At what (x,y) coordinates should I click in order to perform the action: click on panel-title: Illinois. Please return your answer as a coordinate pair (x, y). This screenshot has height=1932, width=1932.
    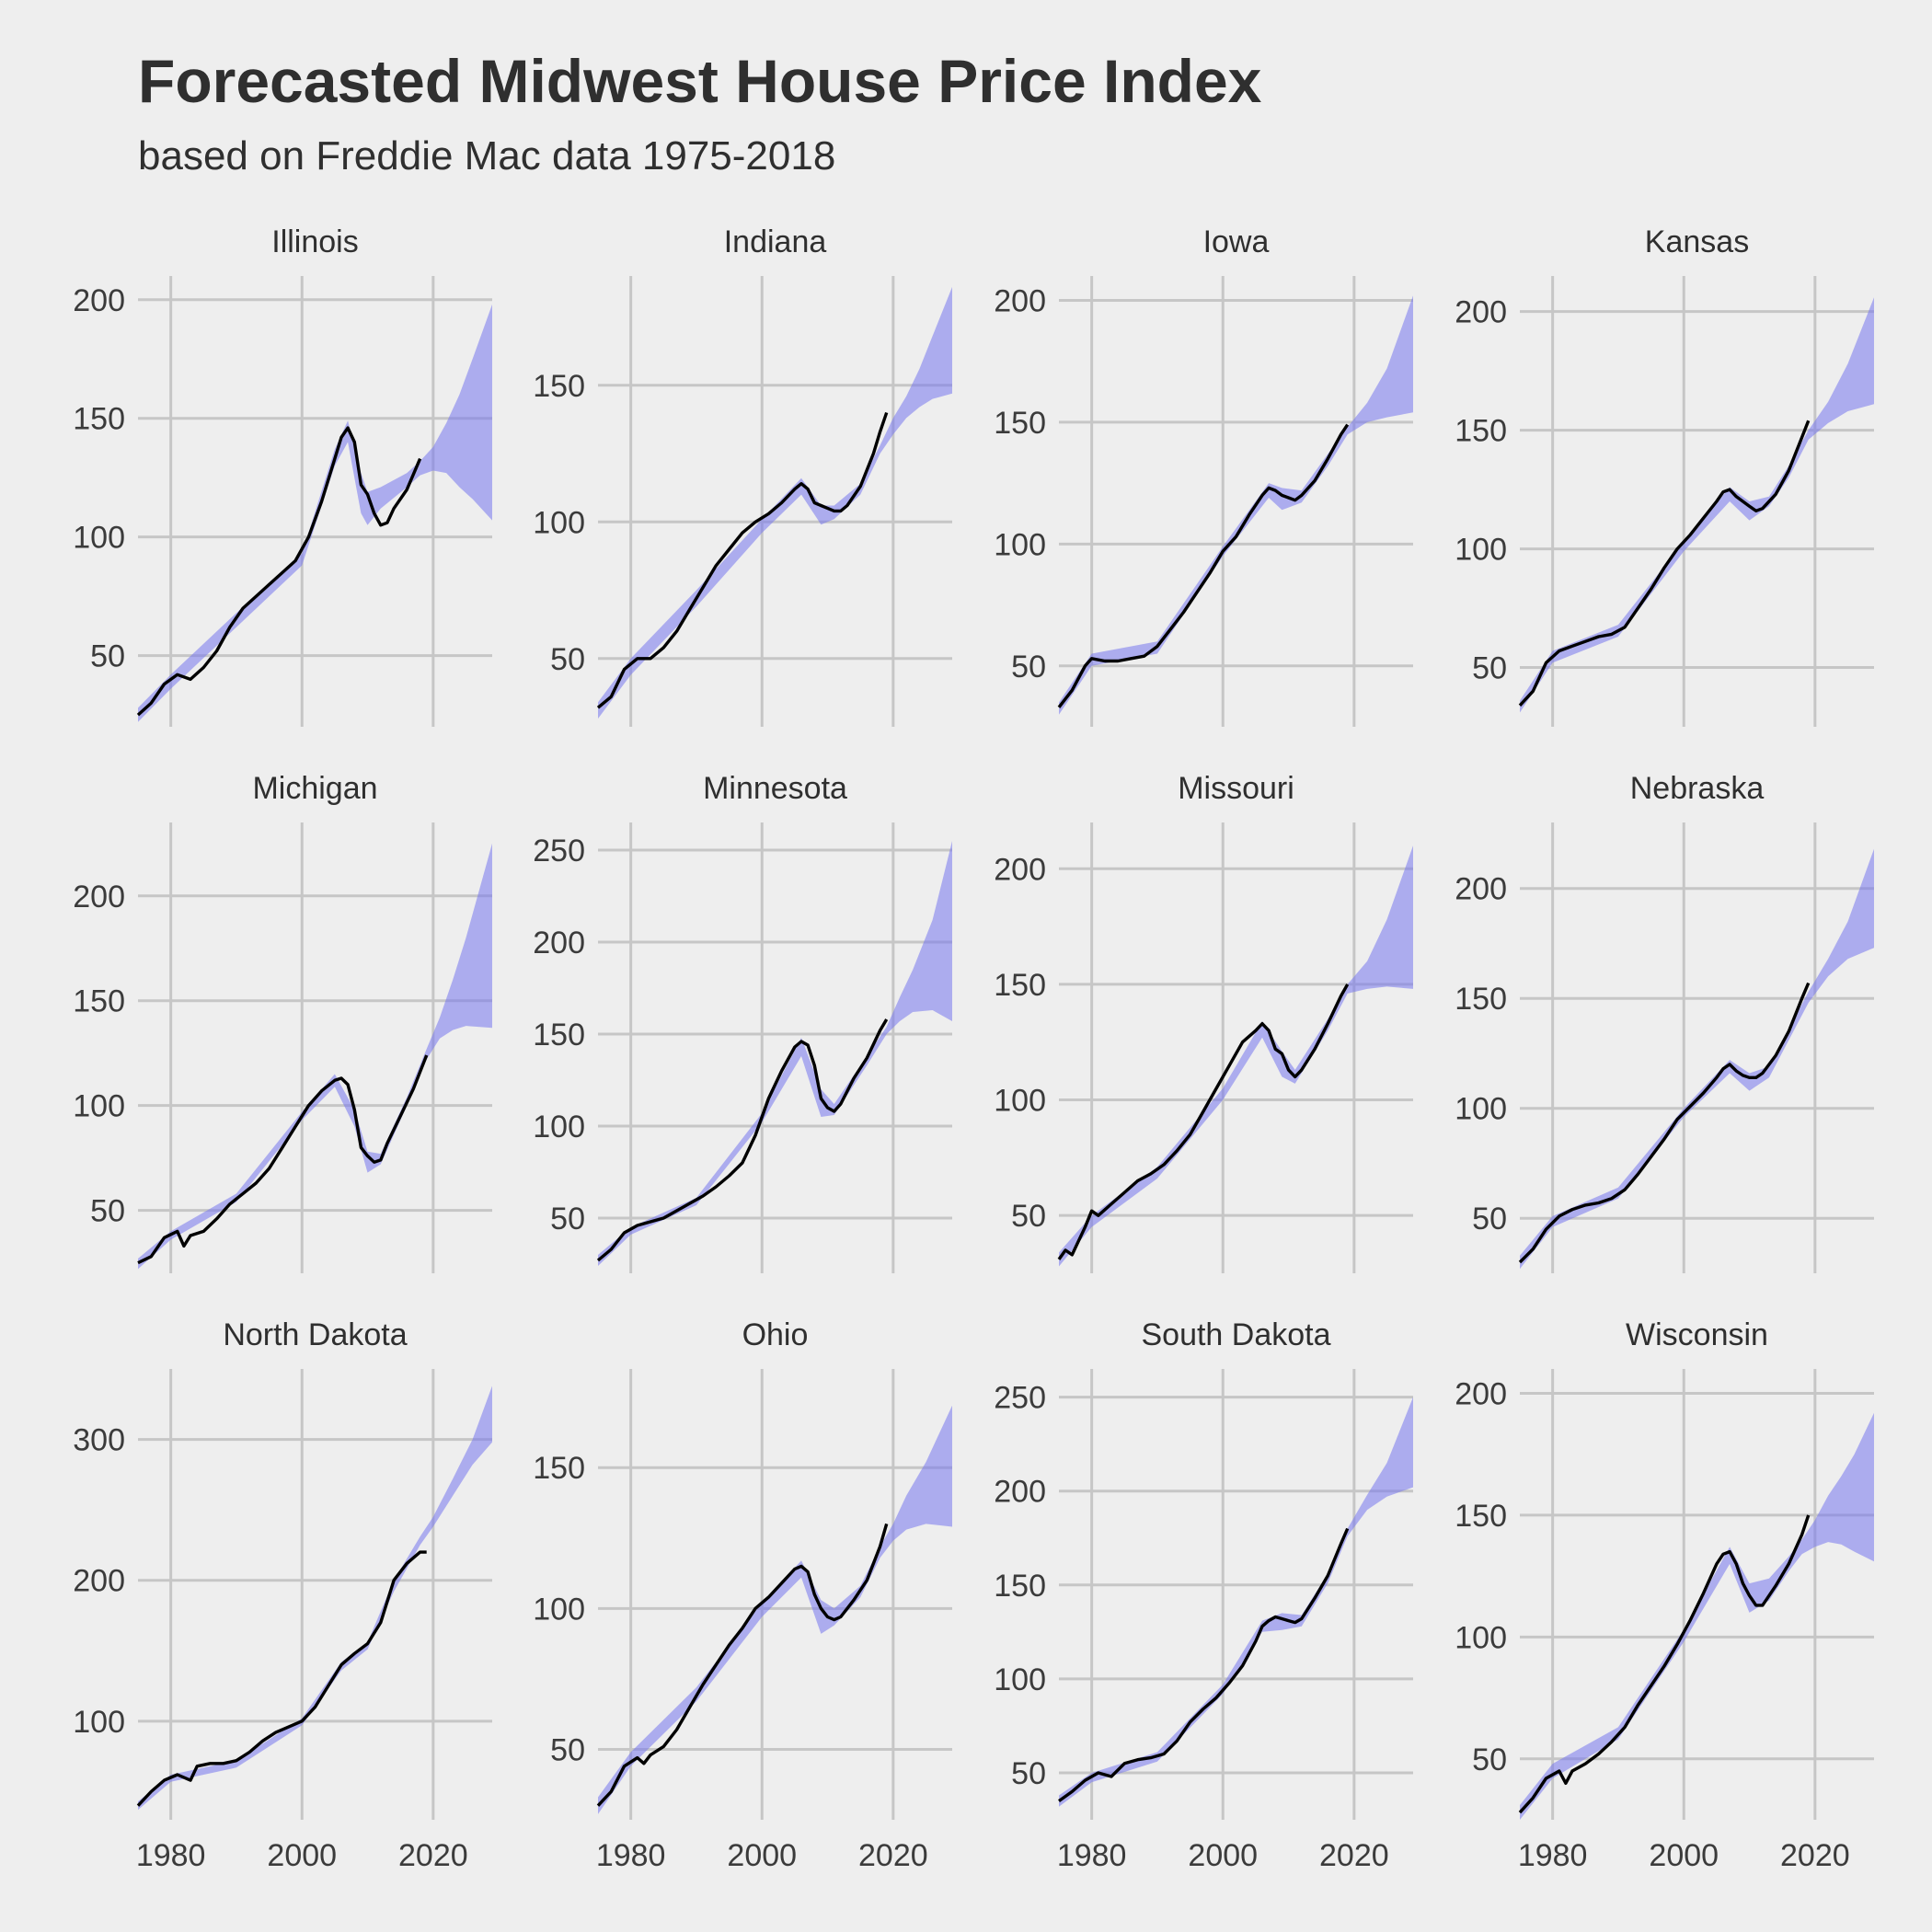
    Looking at the image, I should click on (314, 241).